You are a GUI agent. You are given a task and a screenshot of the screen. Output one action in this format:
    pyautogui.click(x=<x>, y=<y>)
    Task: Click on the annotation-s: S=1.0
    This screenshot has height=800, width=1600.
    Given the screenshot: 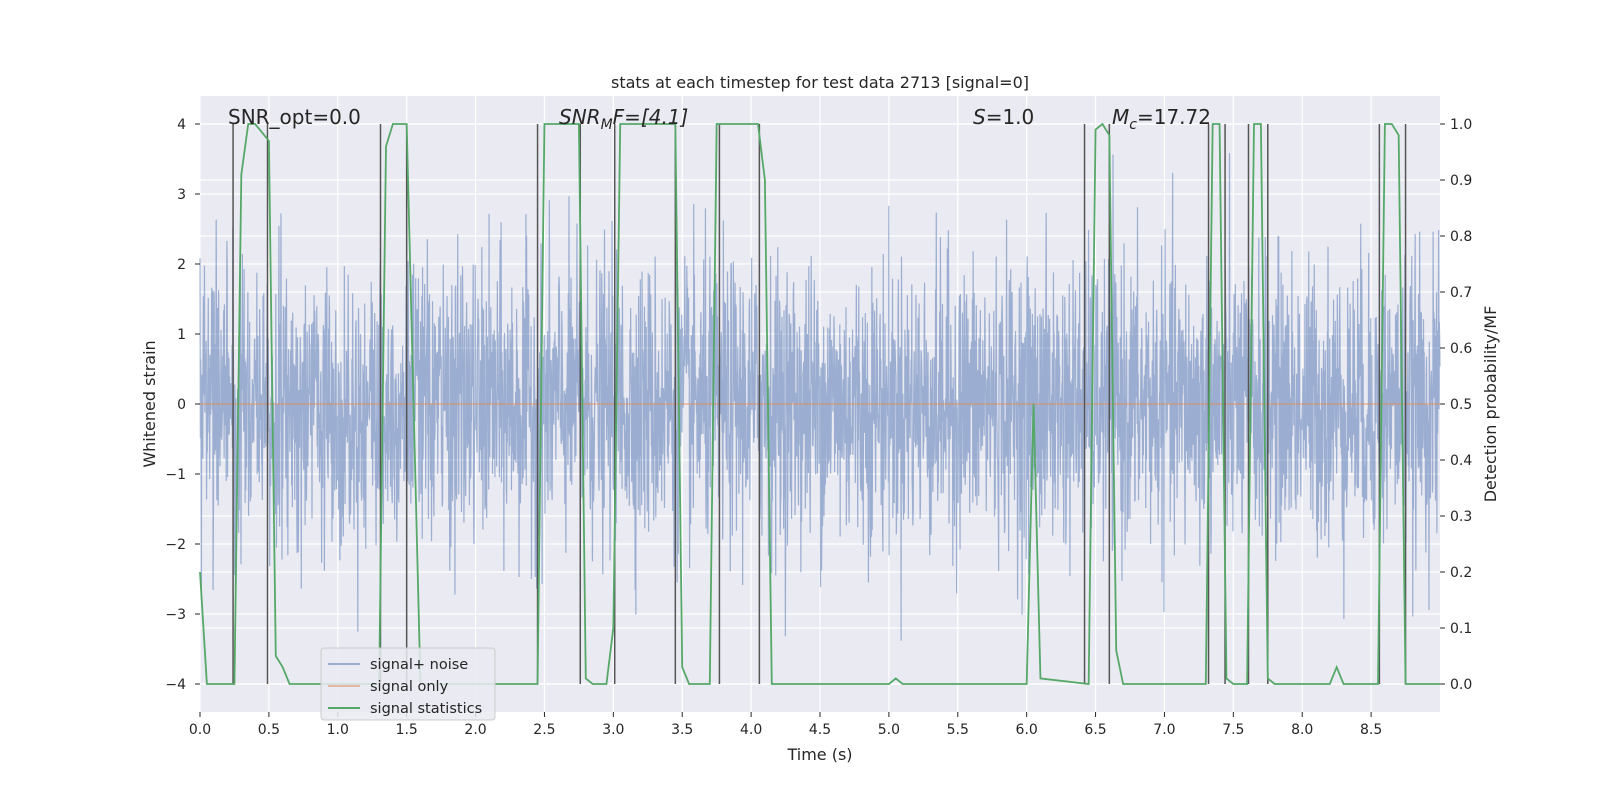 What is the action you would take?
    pyautogui.click(x=1003, y=117)
    